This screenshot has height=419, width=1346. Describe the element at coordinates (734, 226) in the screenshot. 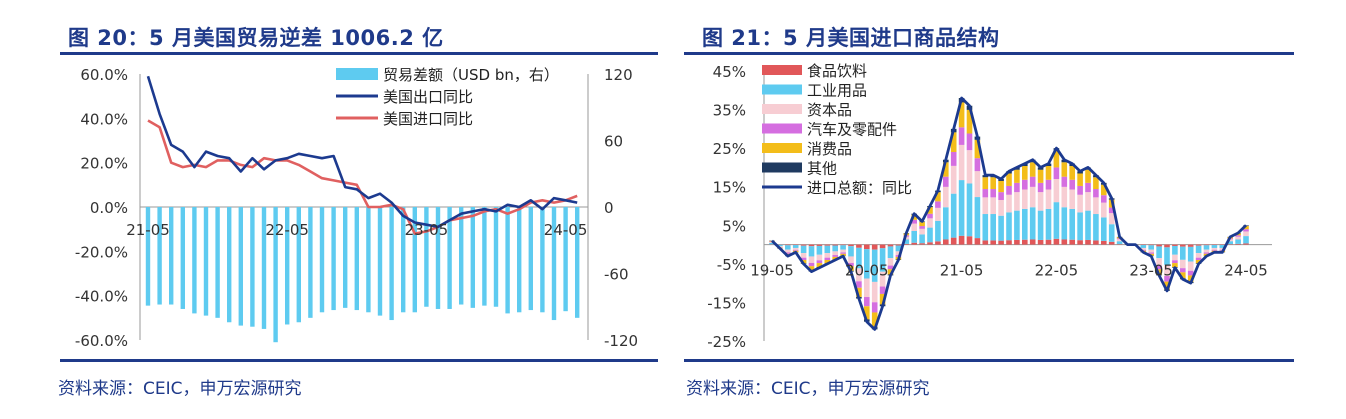

I see `y-tick-label: 5%` at that location.